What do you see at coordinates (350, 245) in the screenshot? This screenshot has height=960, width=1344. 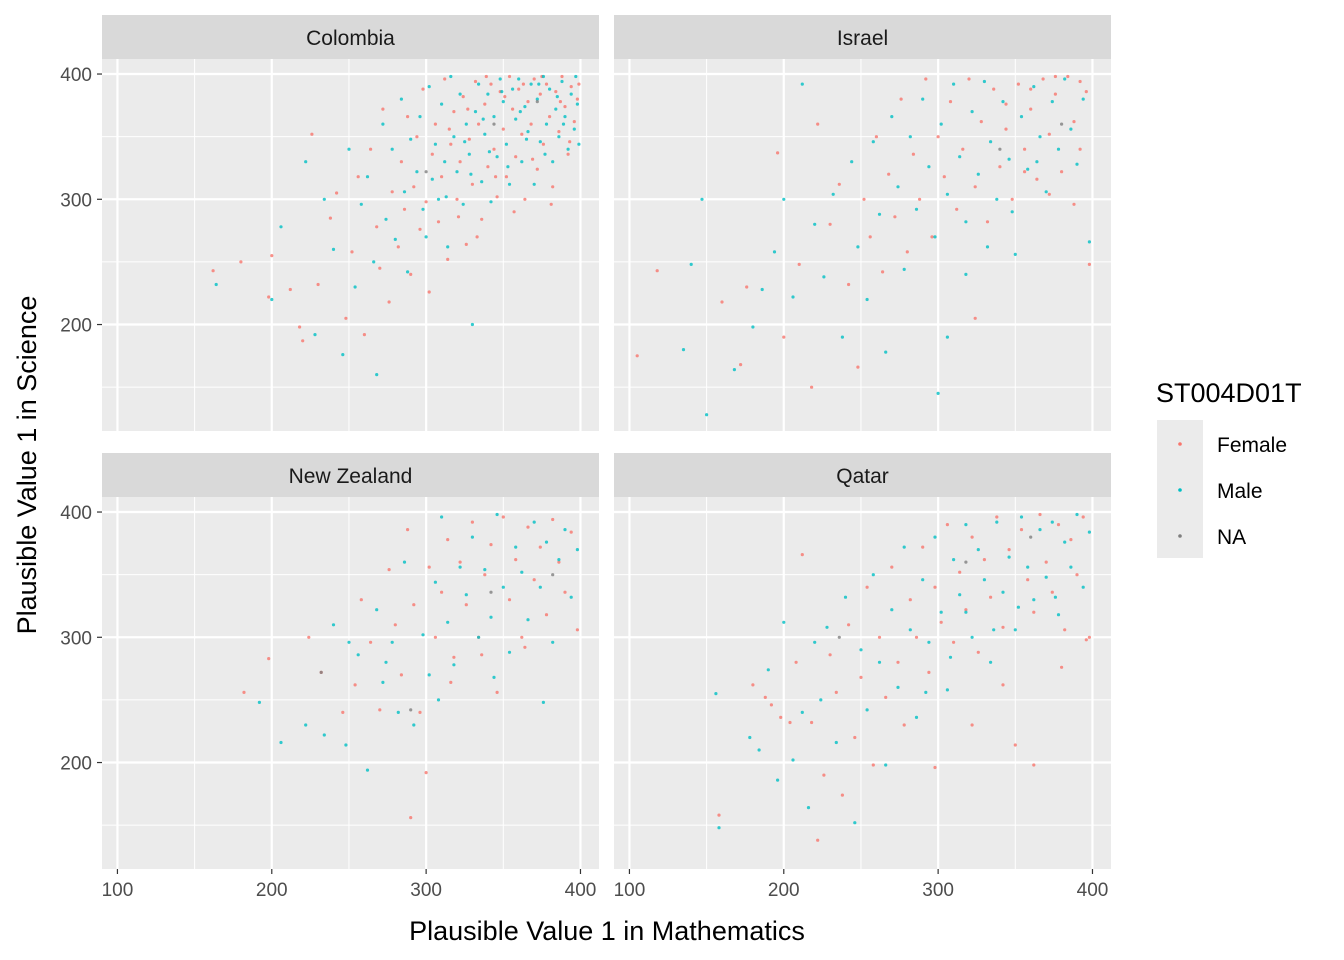 I see `panel-background-colombia` at bounding box center [350, 245].